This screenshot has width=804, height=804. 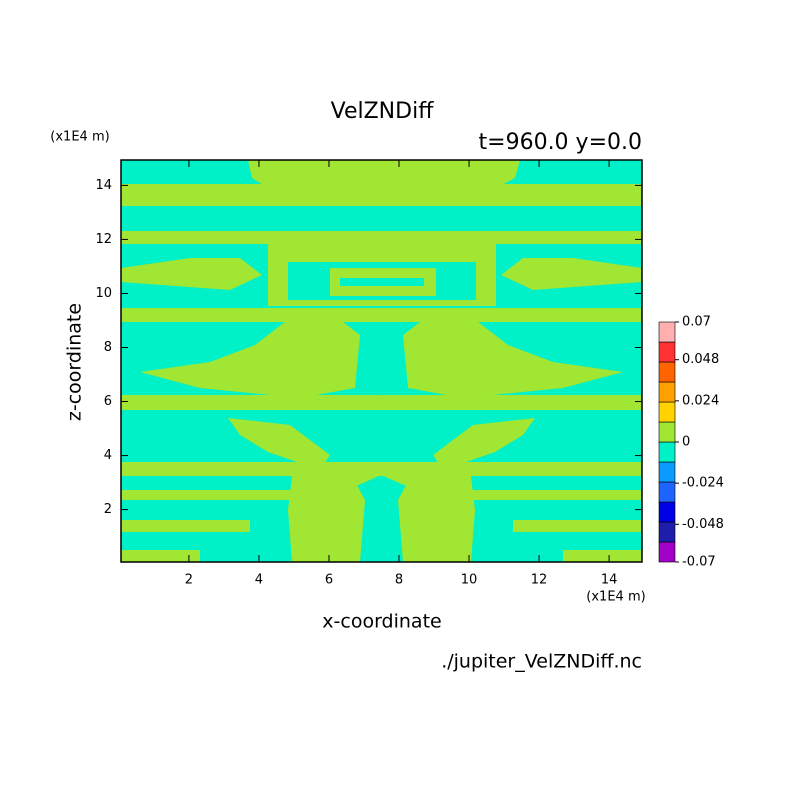 I want to click on x-tick-label: 12, so click(x=539, y=580).